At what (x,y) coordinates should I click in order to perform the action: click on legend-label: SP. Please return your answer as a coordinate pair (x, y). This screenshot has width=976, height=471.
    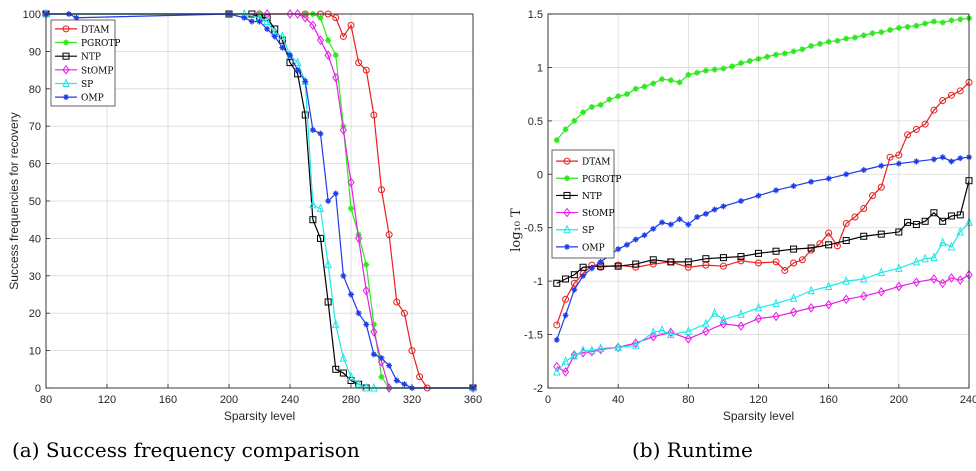
    Looking at the image, I should click on (87, 85).